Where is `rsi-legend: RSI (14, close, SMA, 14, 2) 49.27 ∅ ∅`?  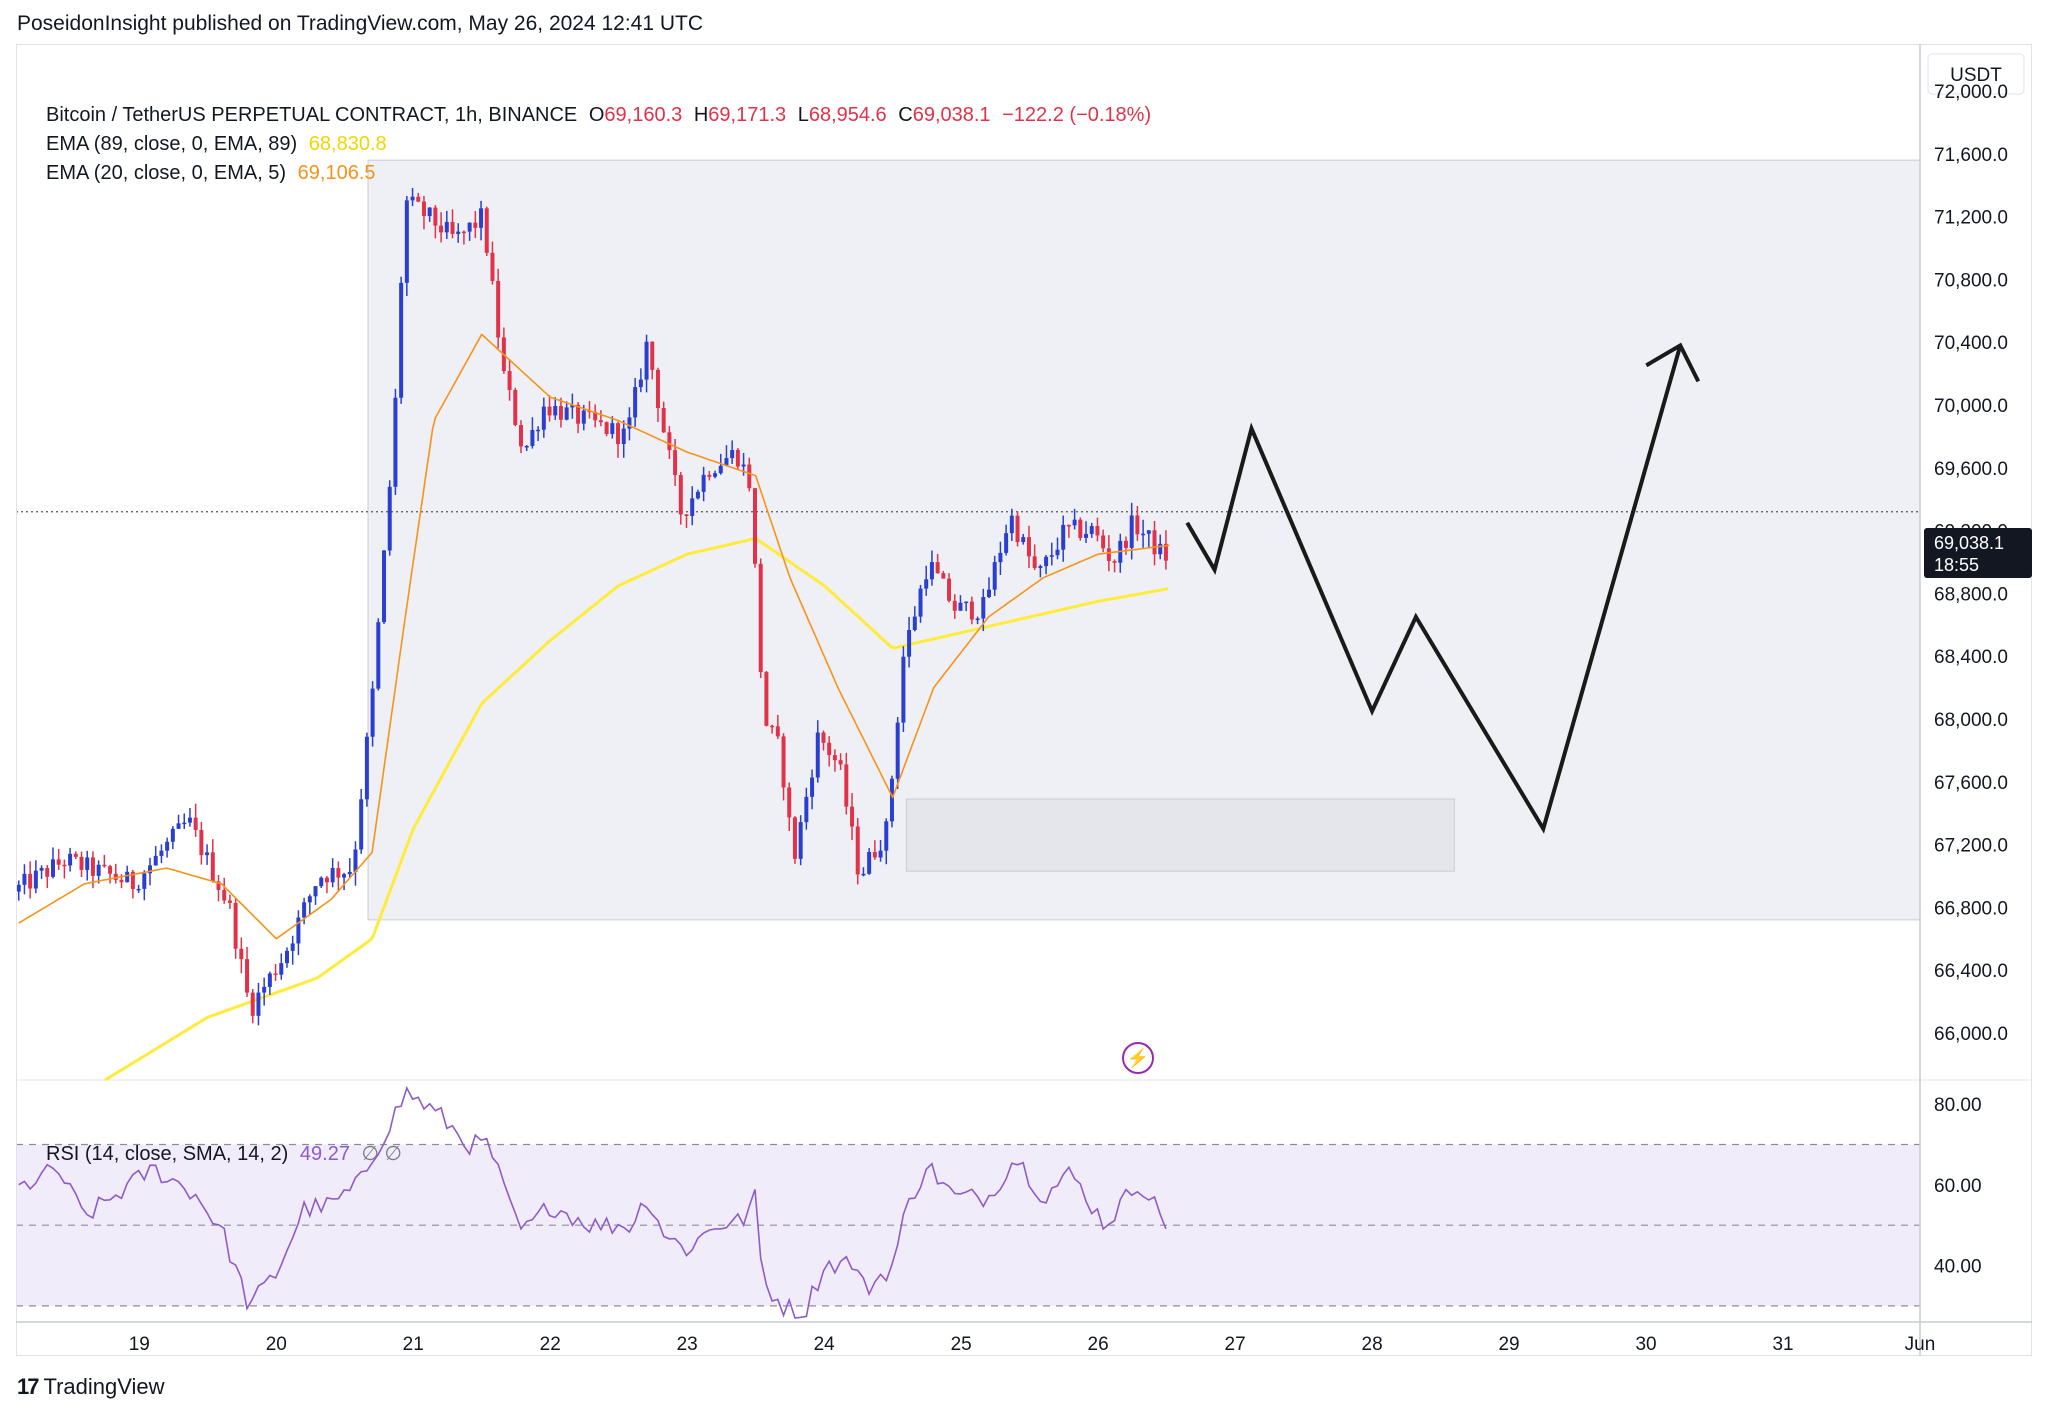
rsi-legend: RSI (14, close, SMA, 14, 2) 49.27 ∅ ∅ is located at coordinates (227, 1153).